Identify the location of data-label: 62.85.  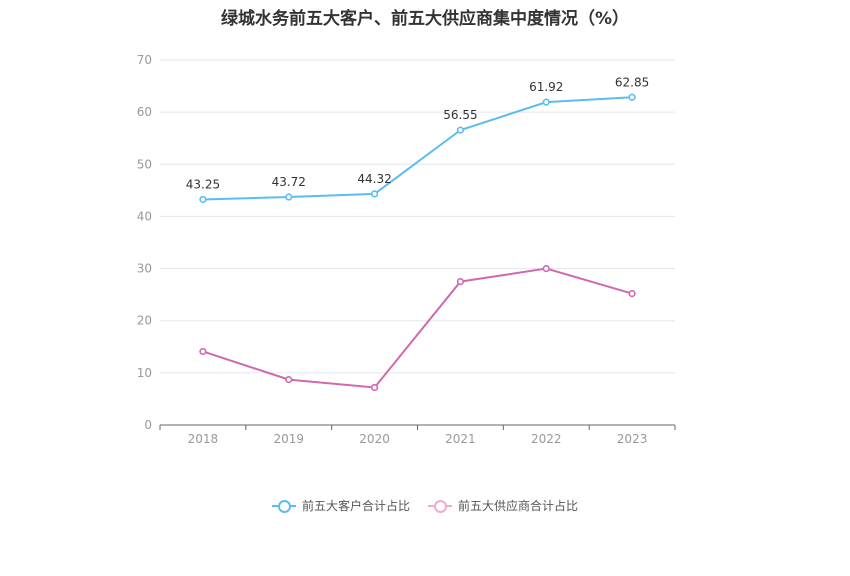
(632, 82).